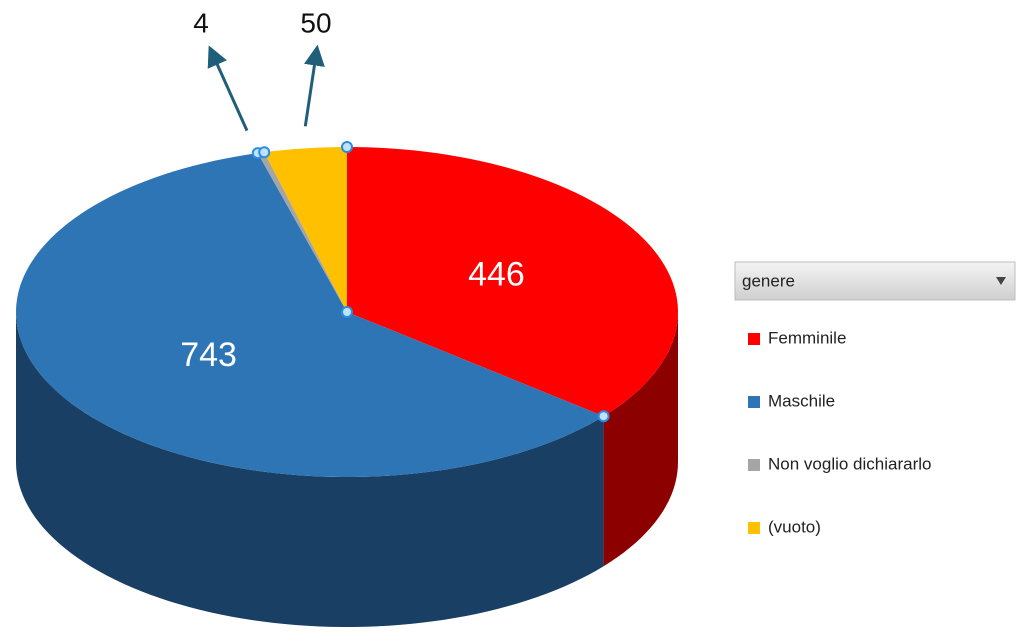 This screenshot has height=639, width=1020. I want to click on legend-entry: Femminile, so click(807, 337).